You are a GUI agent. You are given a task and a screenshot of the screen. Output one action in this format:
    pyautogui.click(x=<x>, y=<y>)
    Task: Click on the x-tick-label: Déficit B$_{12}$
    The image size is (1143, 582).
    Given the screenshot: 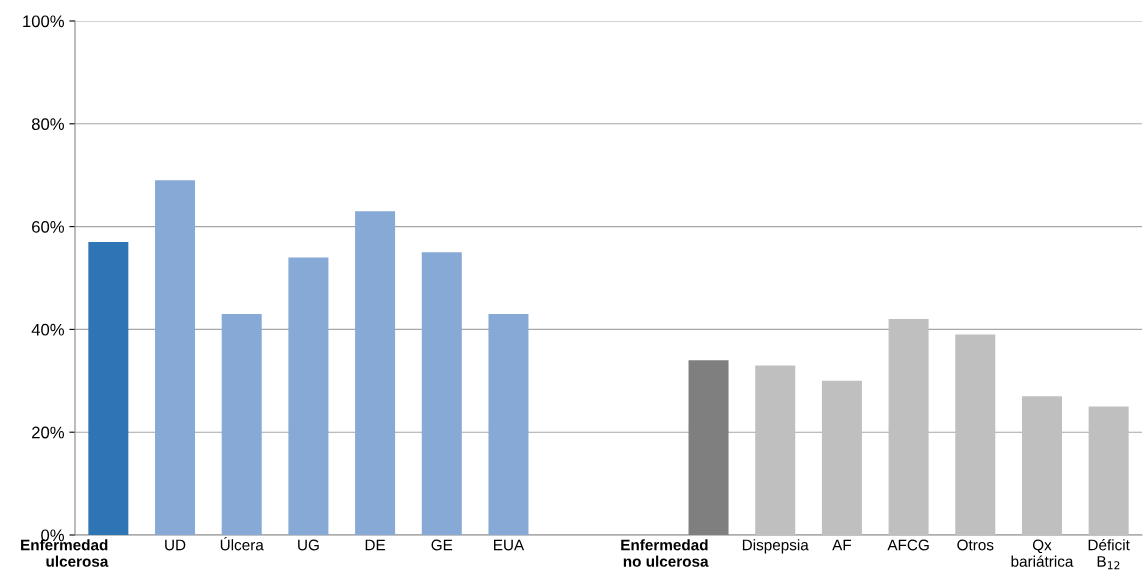 What is the action you would take?
    pyautogui.click(x=1109, y=554)
    